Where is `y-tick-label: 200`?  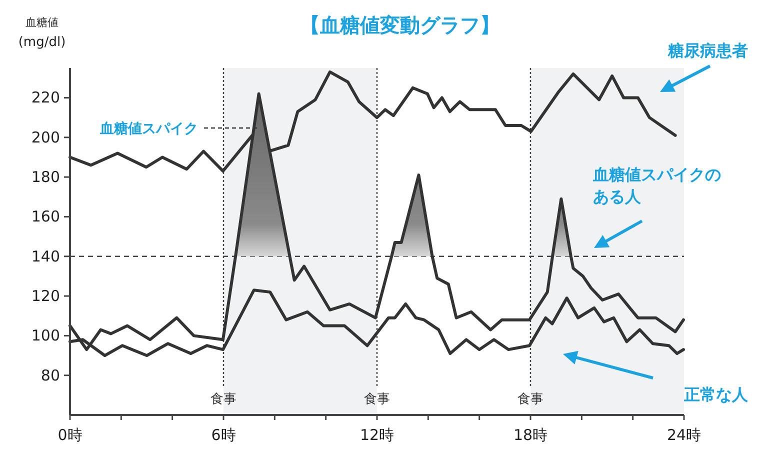
y-tick-label: 200 is located at coordinates (45, 137).